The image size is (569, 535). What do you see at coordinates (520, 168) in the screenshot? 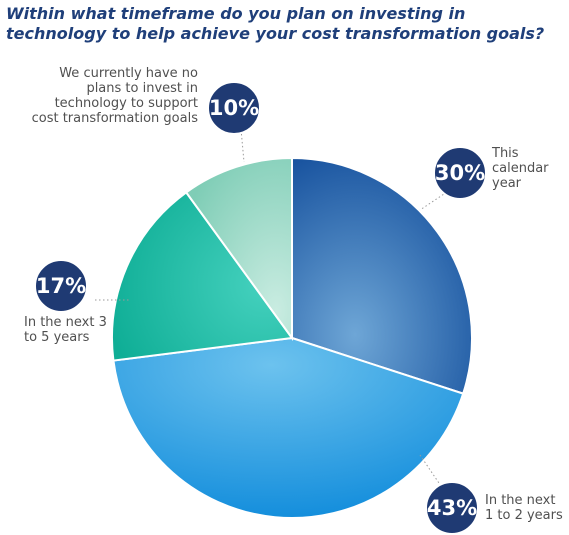
I see `slice-label-this-year: This calendar year` at bounding box center [520, 168].